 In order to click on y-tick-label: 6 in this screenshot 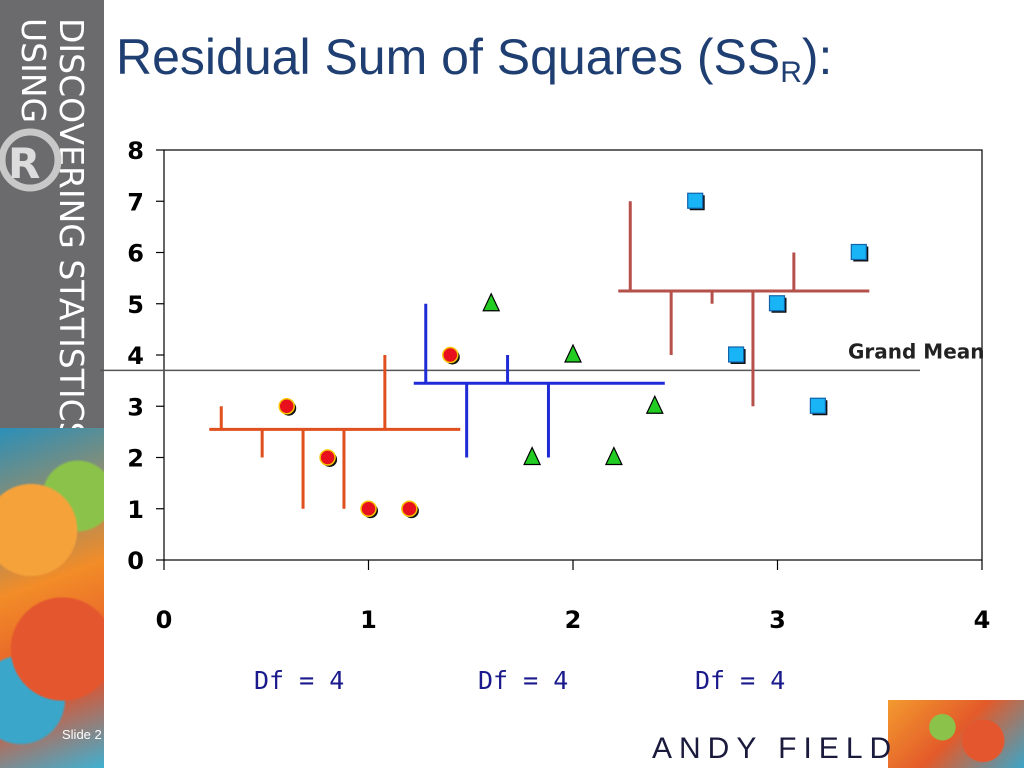, I will do `click(135, 254)`.